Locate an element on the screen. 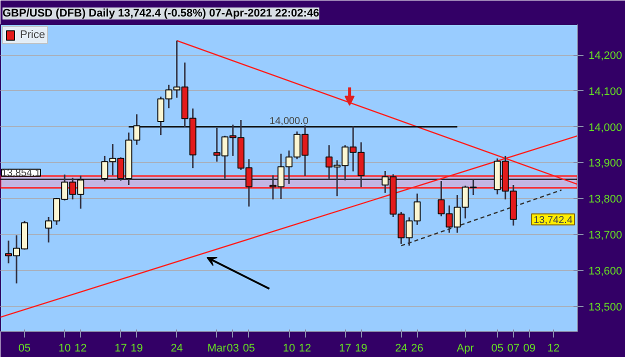  y-tick-label: 13,900 is located at coordinates (605, 164).